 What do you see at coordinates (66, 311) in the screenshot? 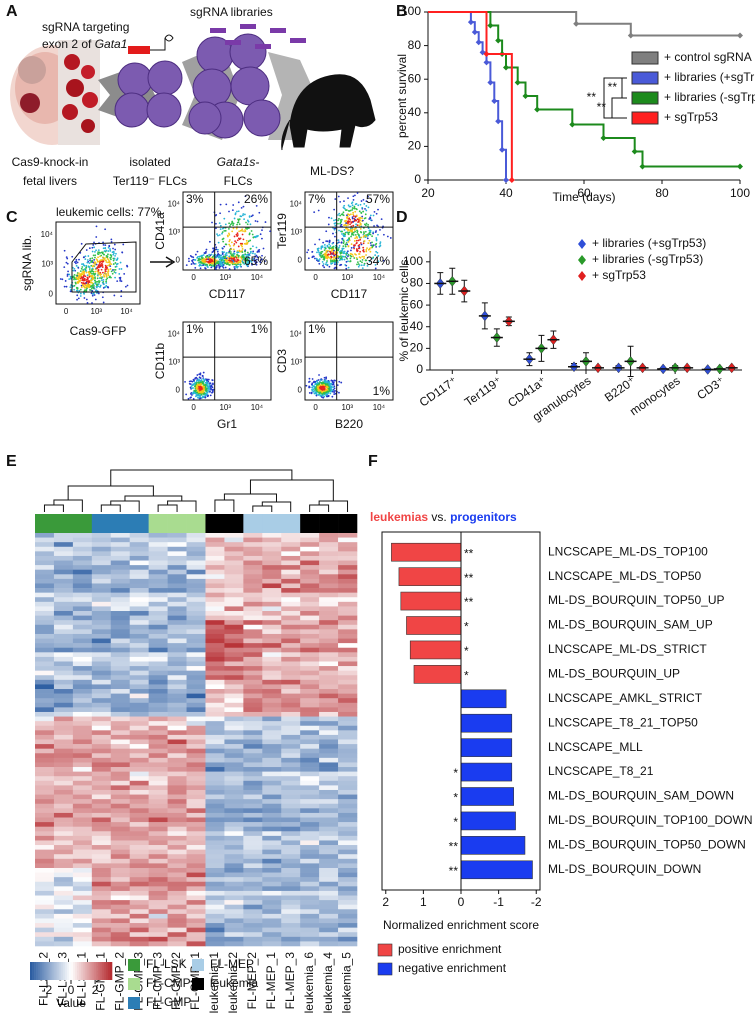
I see `x-tick-label: 0` at bounding box center [66, 311].